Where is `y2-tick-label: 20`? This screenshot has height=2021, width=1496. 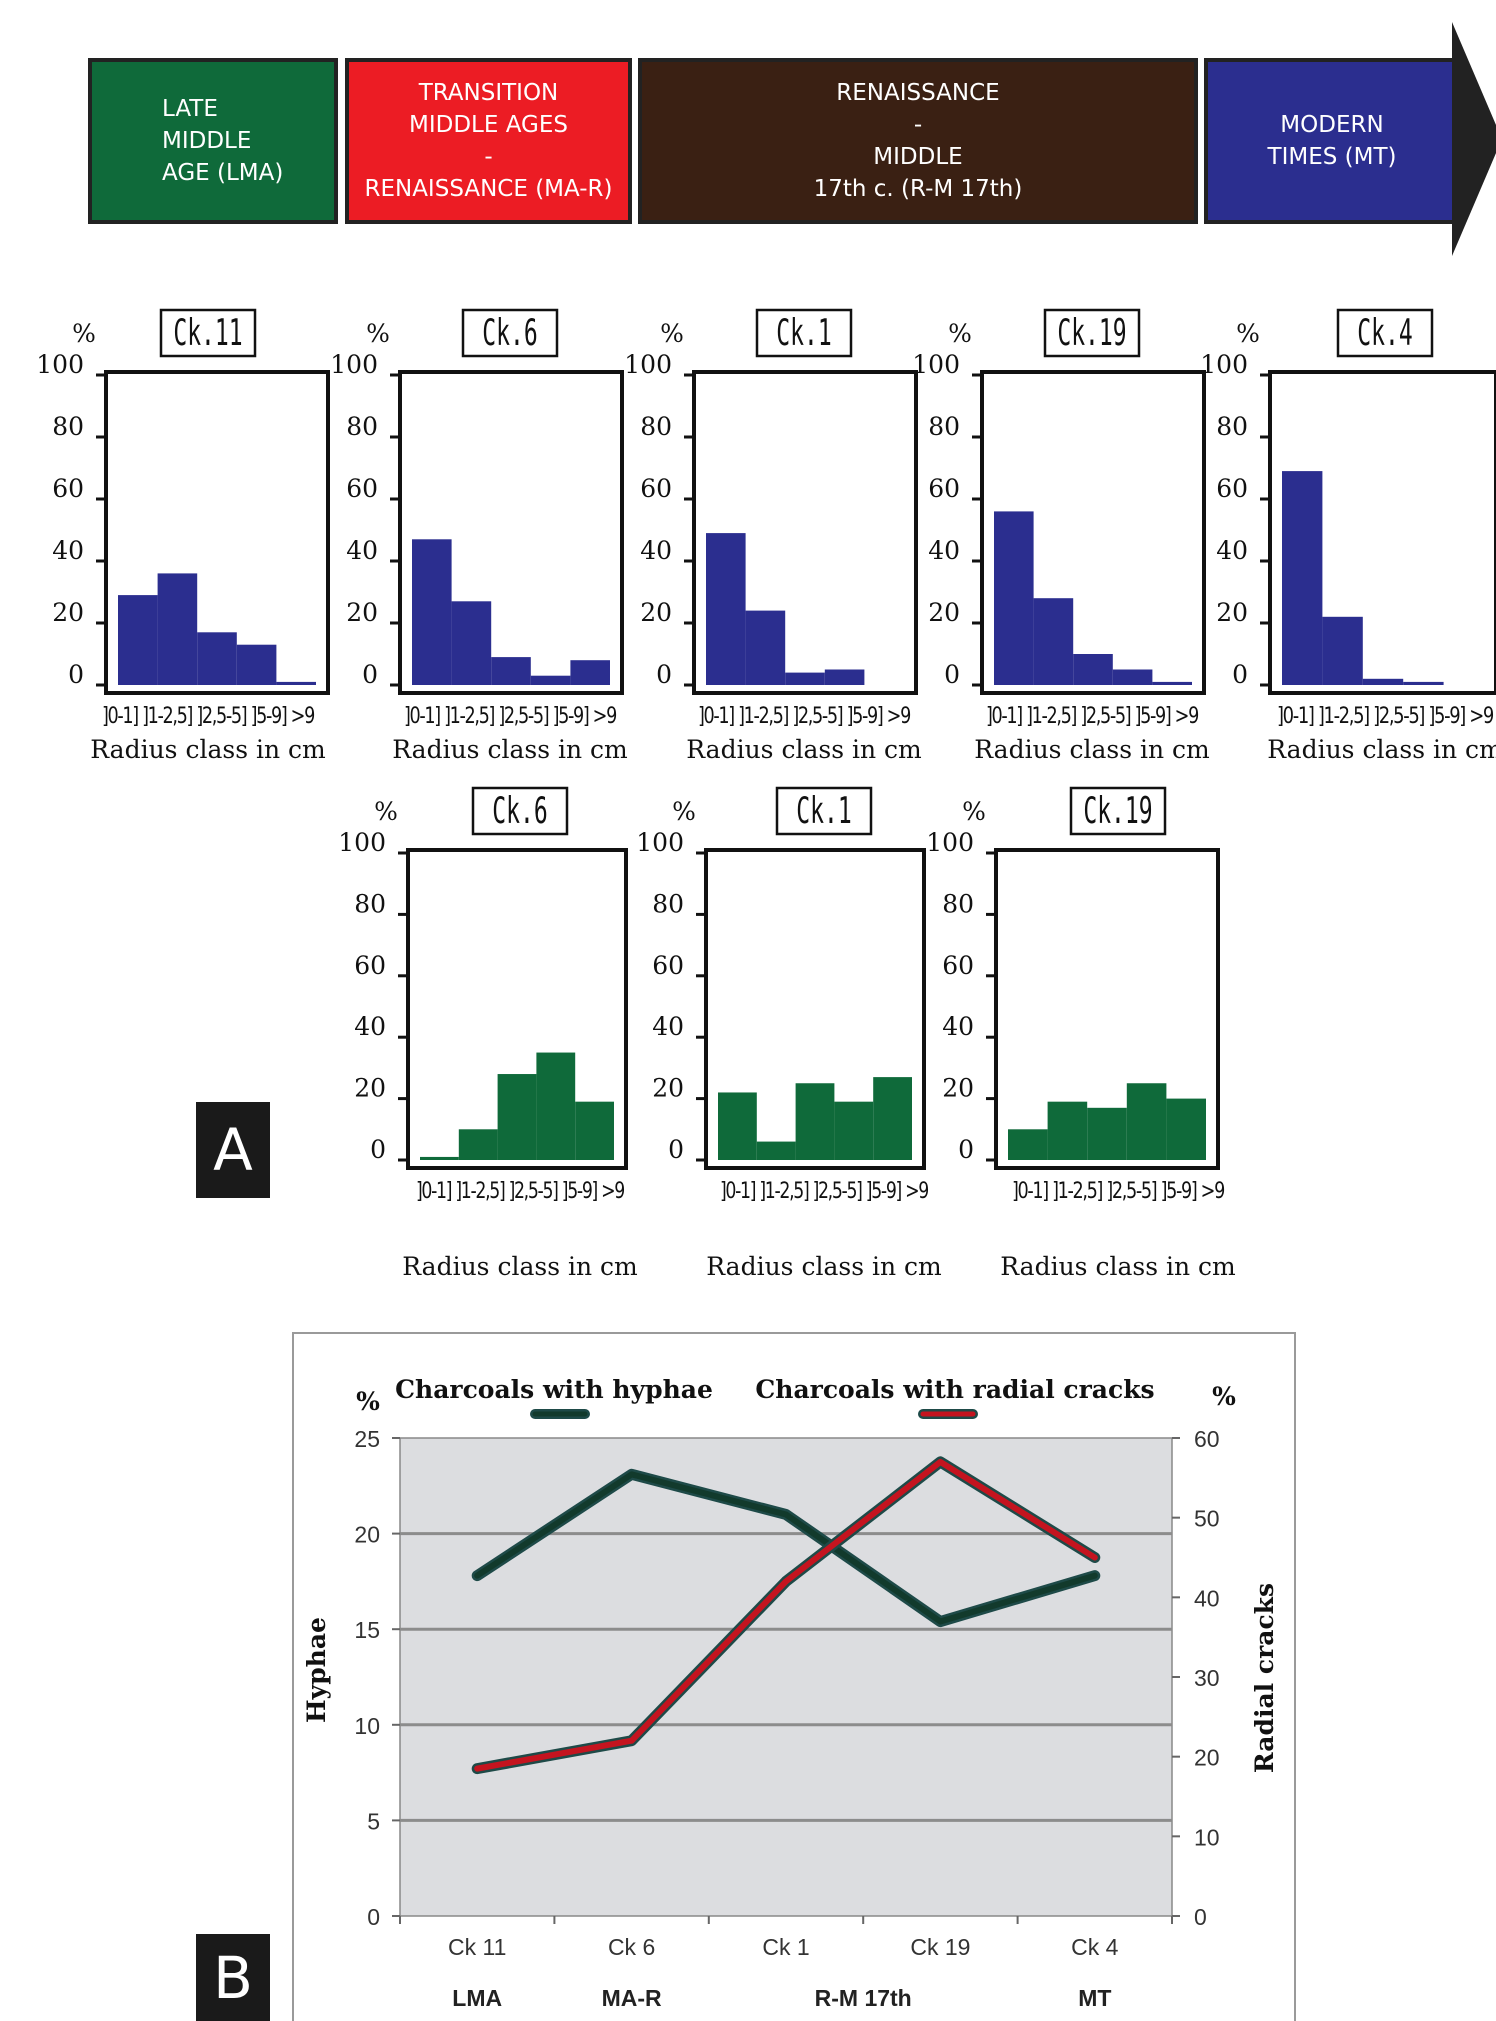
y2-tick-label: 20 is located at coordinates (1207, 1758).